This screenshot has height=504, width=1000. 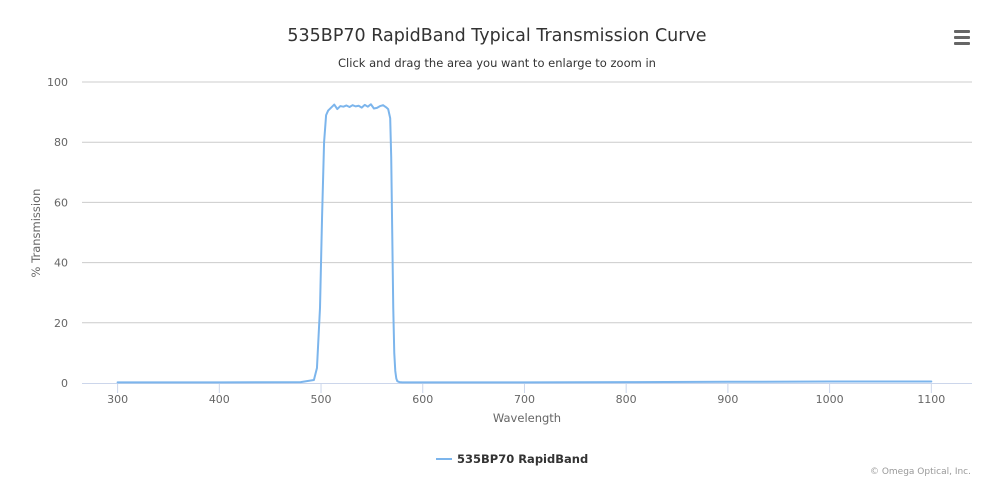 I want to click on y-axis-title: % Transmission, so click(x=36, y=233).